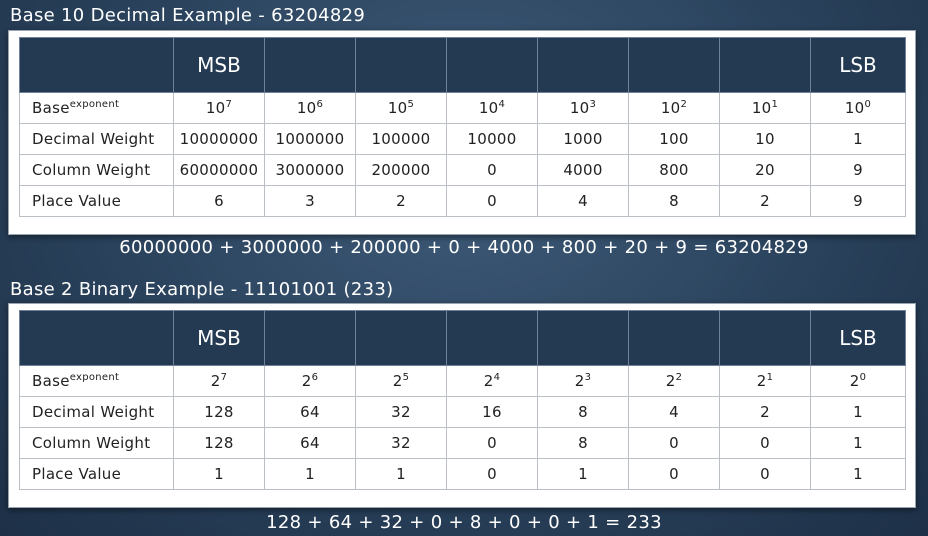 The width and height of the screenshot is (928, 536). Describe the element at coordinates (583, 381) in the screenshot. I see `table-cell: 23` at that location.